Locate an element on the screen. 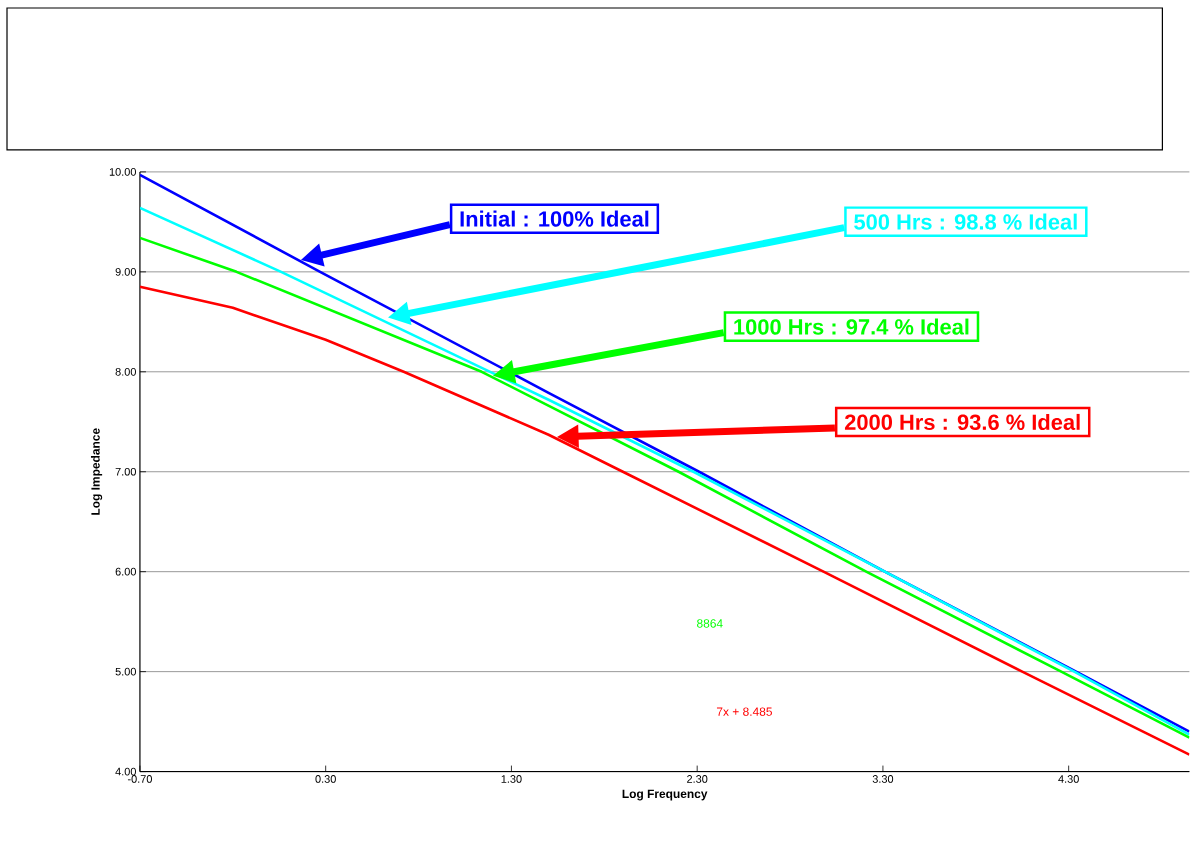  x-tick-label: -0.70 is located at coordinates (139, 779).